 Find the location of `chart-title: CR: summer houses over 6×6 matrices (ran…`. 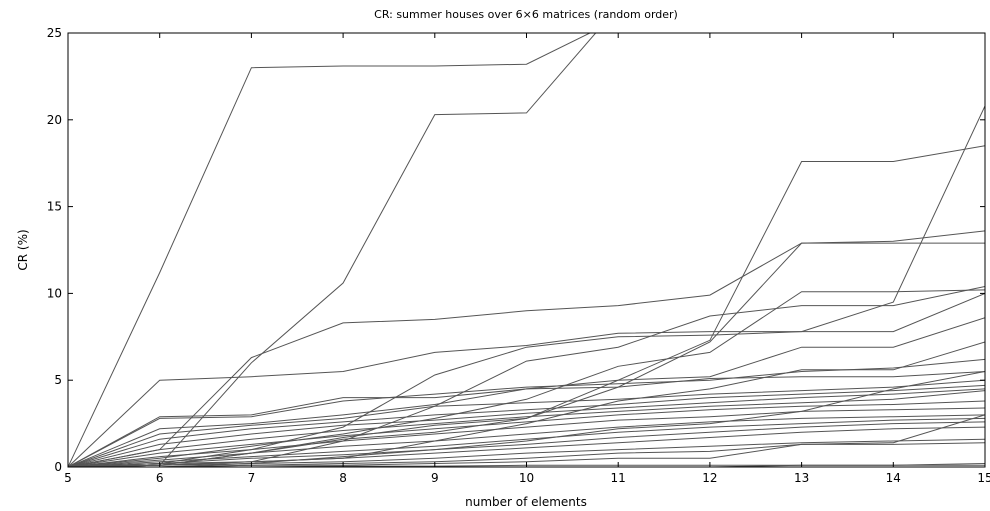

chart-title: CR: summer houses over 6×6 matrices (ran… is located at coordinates (526, 14).